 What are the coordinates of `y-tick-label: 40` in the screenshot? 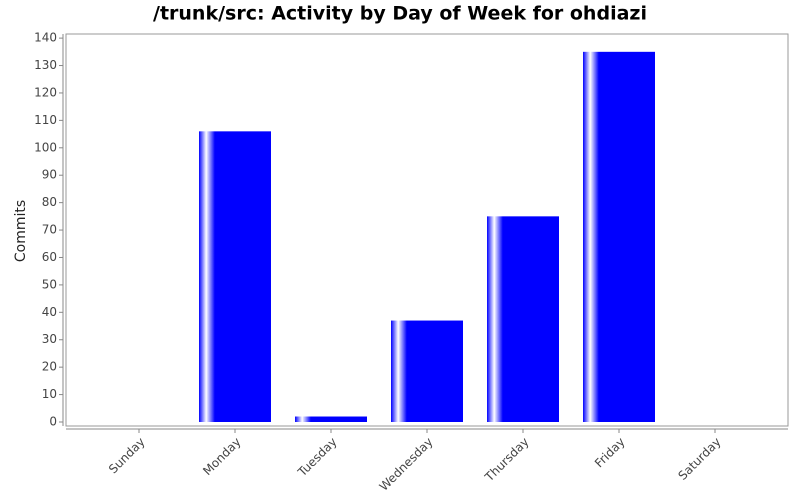 It's located at (49, 312).